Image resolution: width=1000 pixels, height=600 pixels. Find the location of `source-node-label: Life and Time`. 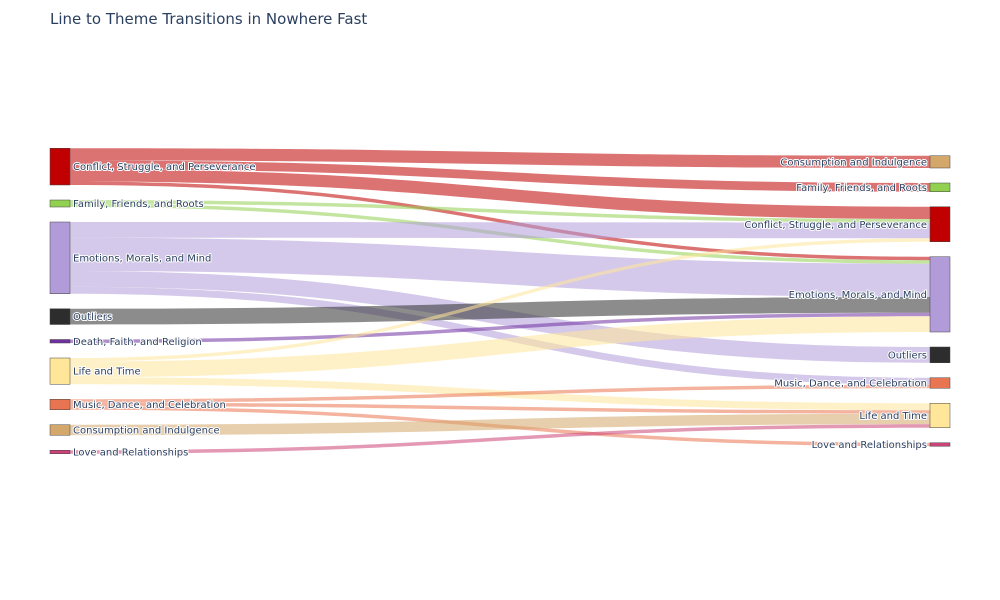

source-node-label: Life and Time is located at coordinates (107, 372).